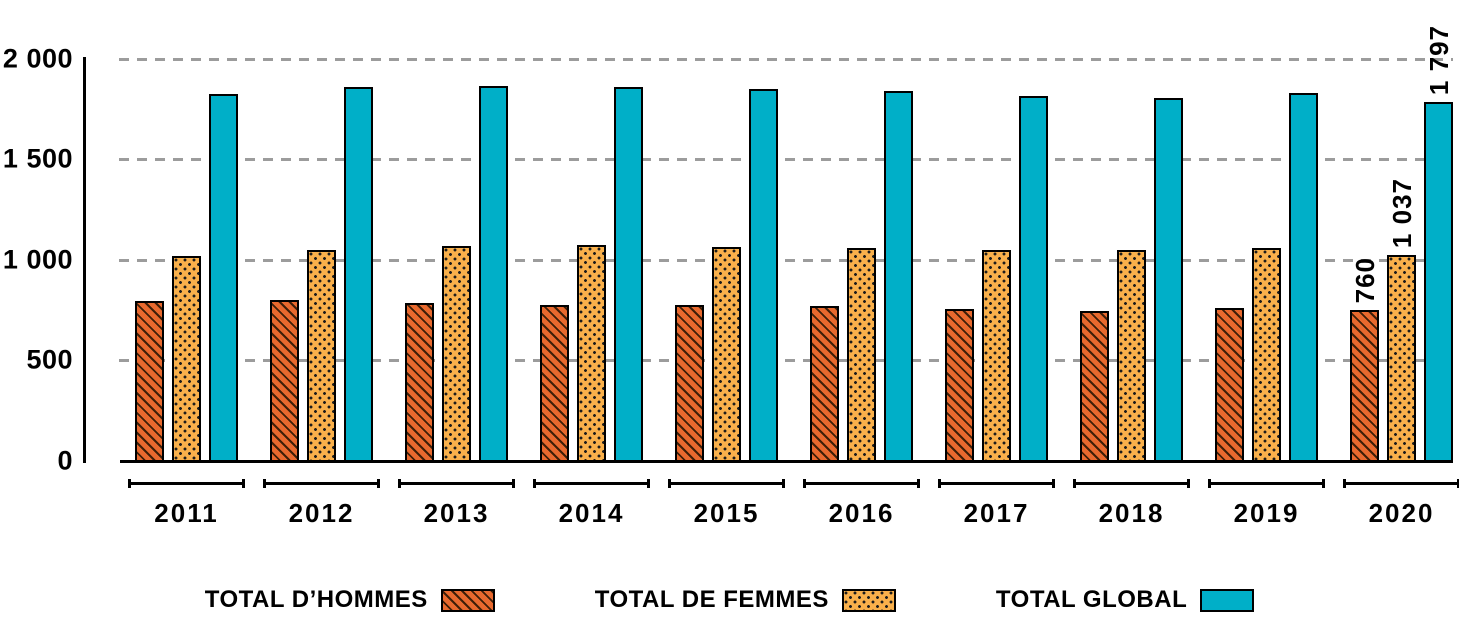 The height and width of the screenshot is (625, 1459). Describe the element at coordinates (1266, 355) in the screenshot. I see `bar-femmes-2019` at that location.